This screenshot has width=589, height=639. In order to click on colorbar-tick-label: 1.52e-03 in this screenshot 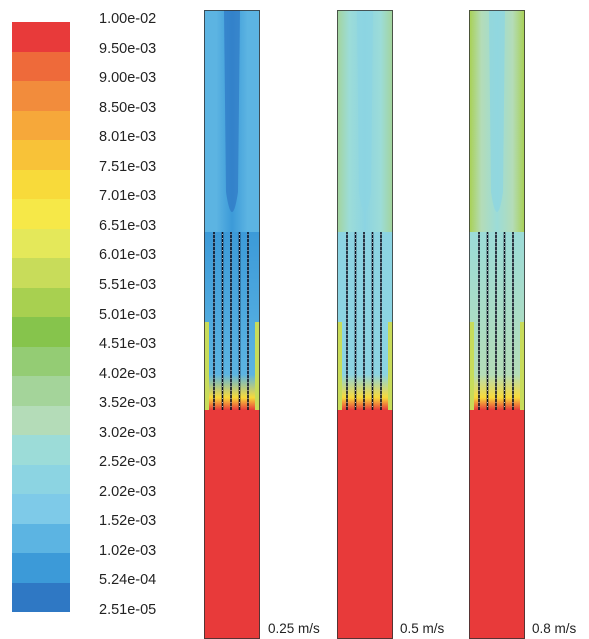, I will do `click(128, 521)`.